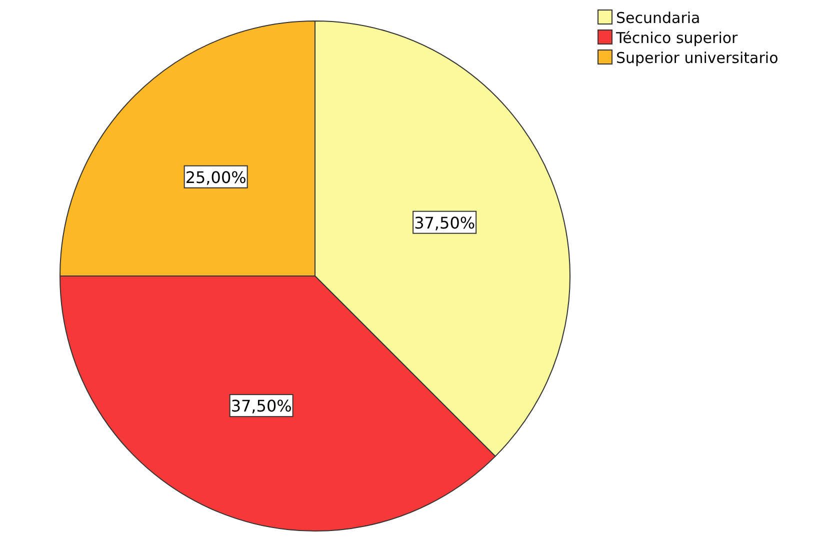 The height and width of the screenshot is (544, 829). Describe the element at coordinates (658, 18) in the screenshot. I see `legend-label: Secundaria` at that location.